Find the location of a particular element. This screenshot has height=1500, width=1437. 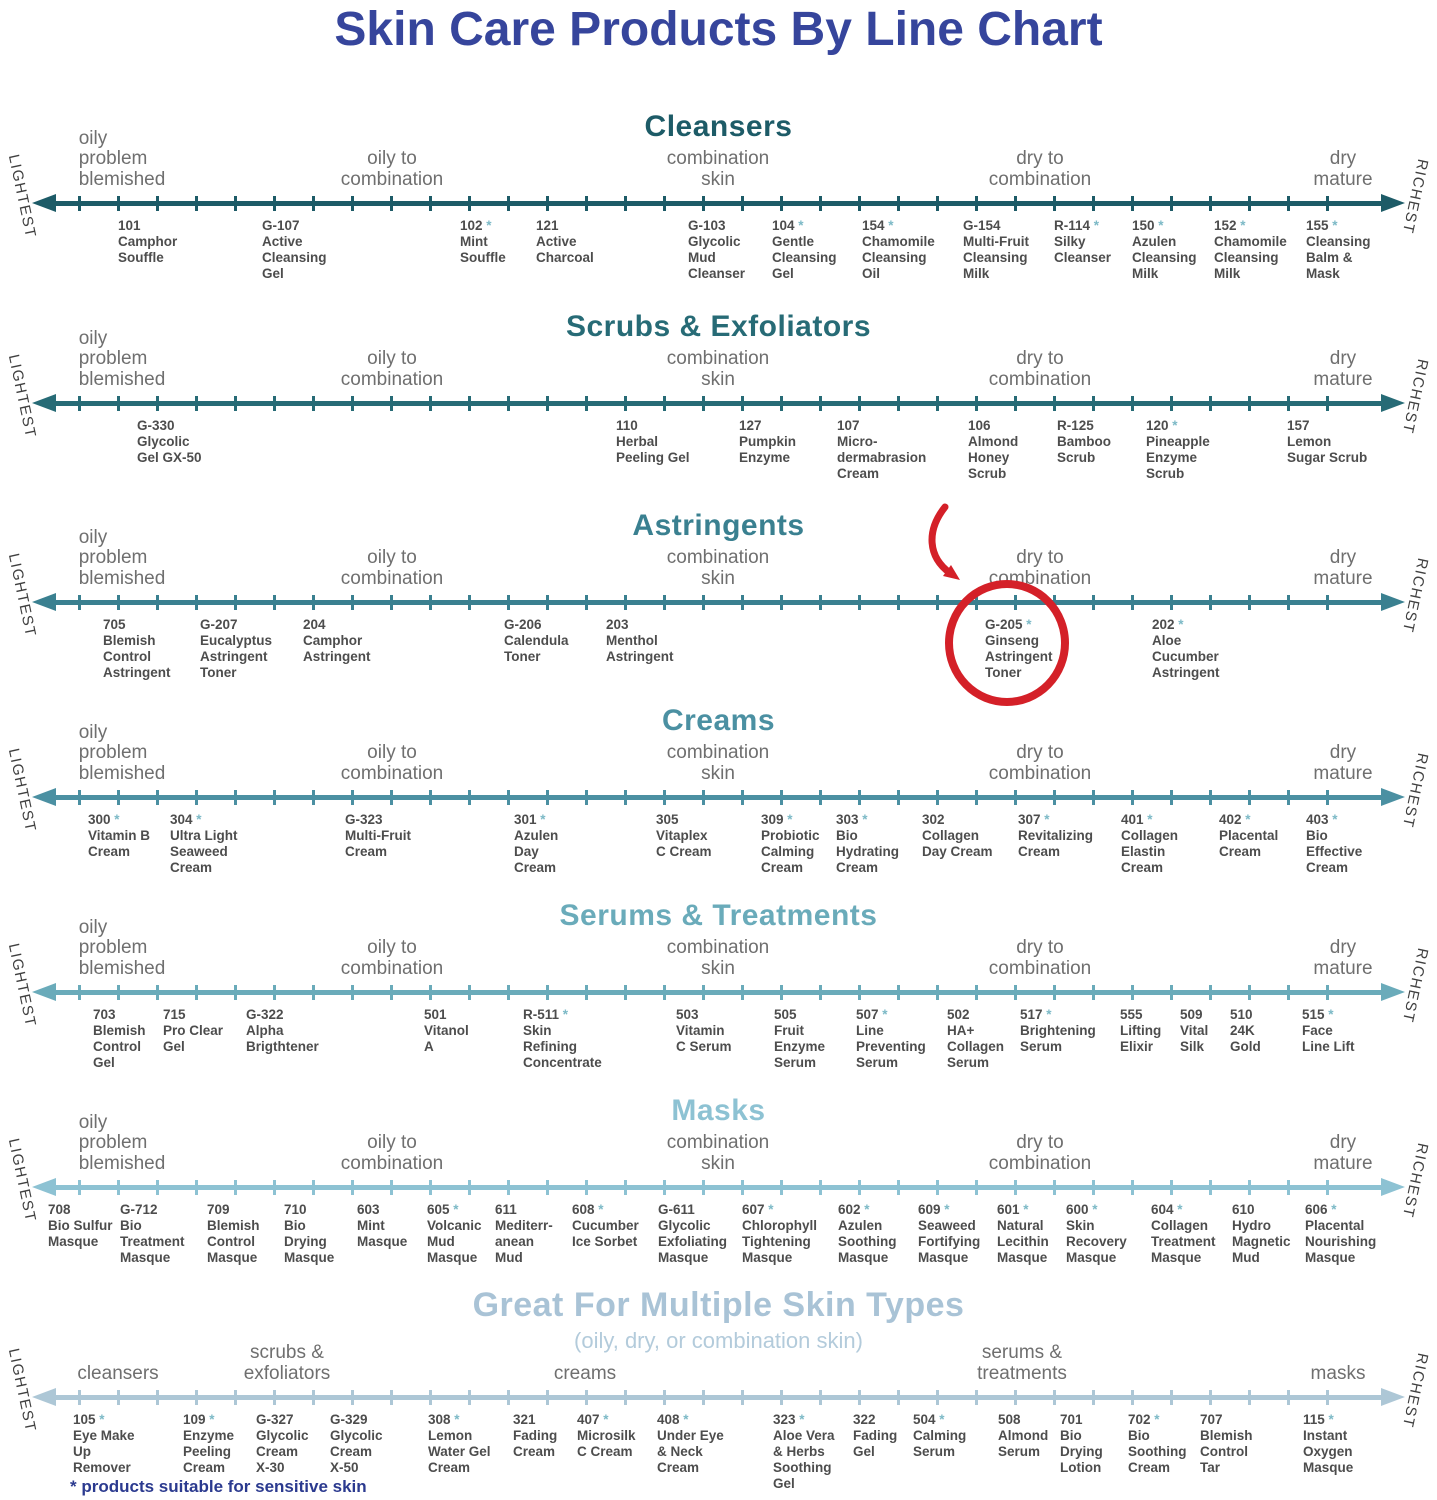

product-name: Eucalyptus Astringent Toner is located at coordinates (236, 656).